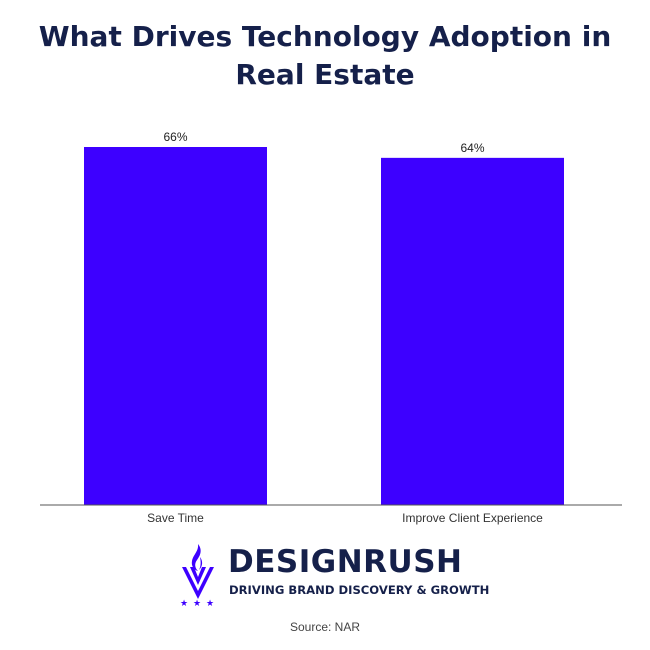 The height and width of the screenshot is (650, 650). I want to click on x-tick-label: Save Time, so click(175, 518).